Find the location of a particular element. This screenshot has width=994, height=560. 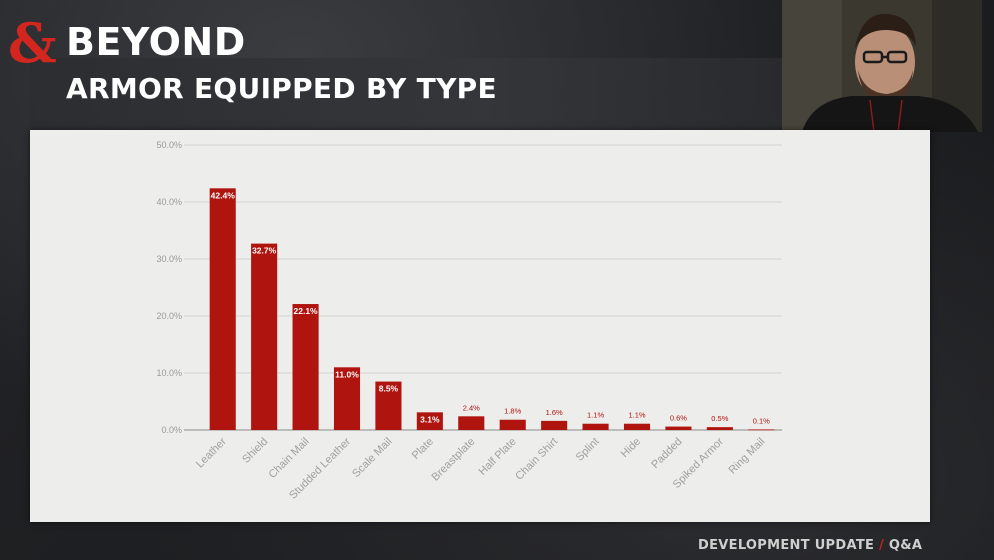

webcam-feed is located at coordinates (882, 66).